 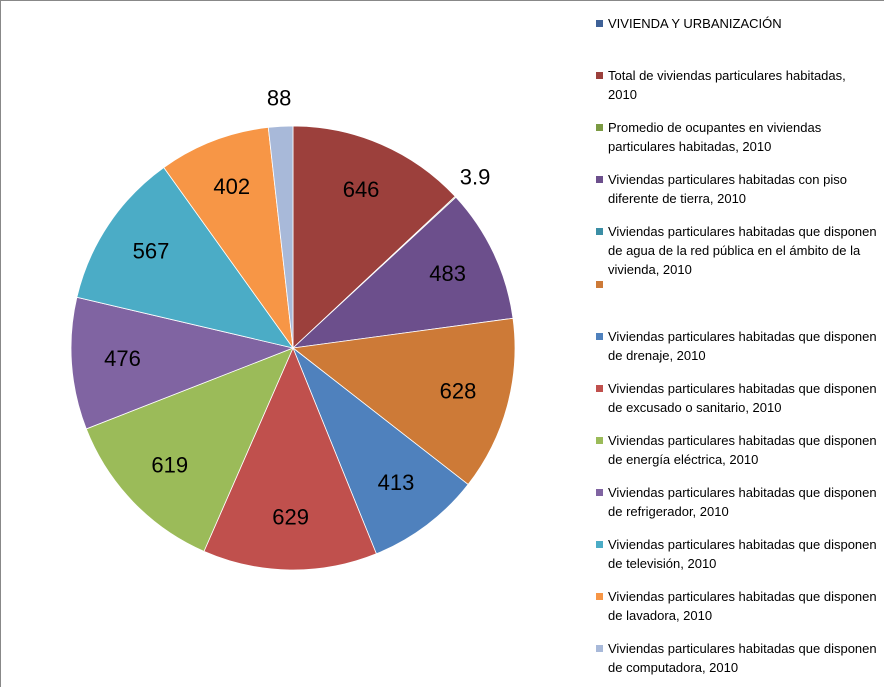 I want to click on data-label: 619, so click(x=169, y=464).